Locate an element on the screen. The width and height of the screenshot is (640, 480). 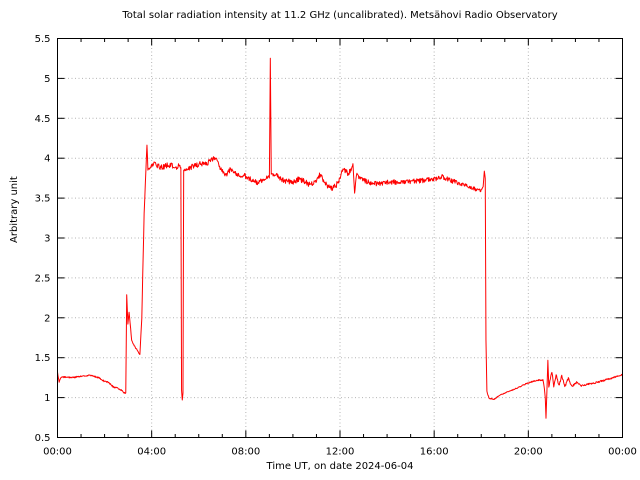
y-tick-label: 3.5 is located at coordinates (43, 199).